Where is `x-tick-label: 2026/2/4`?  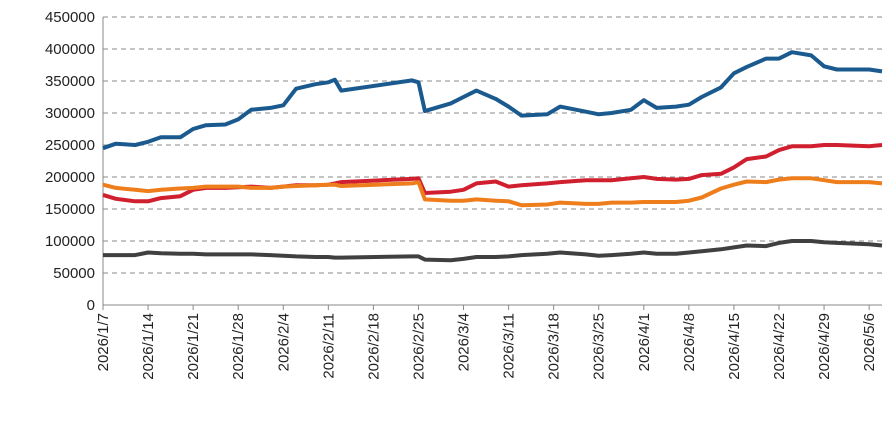 x-tick-label: 2026/2/4 is located at coordinates (283, 342).